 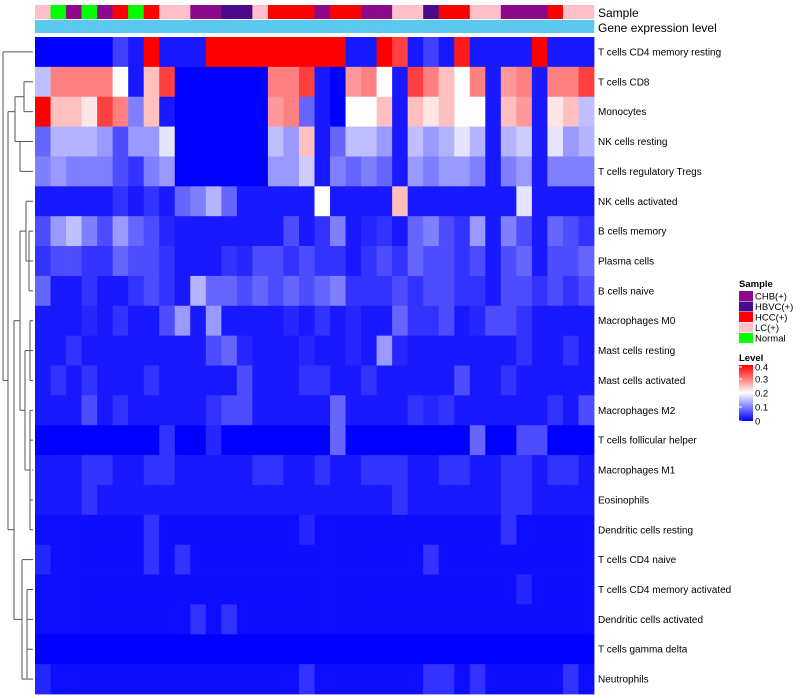 I want to click on row-label: T cells CD4 naive, so click(x=637, y=560).